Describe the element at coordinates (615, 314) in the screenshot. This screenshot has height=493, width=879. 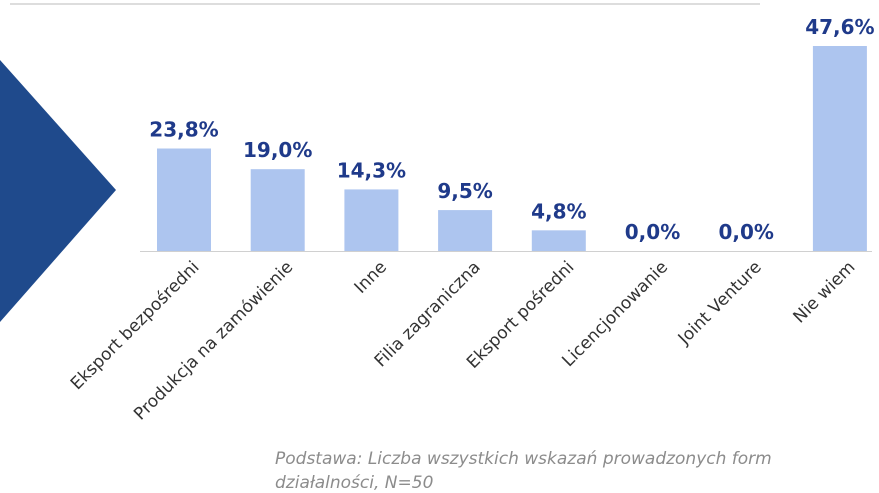
I see `x-tick-label: Licencjonowanie` at that location.